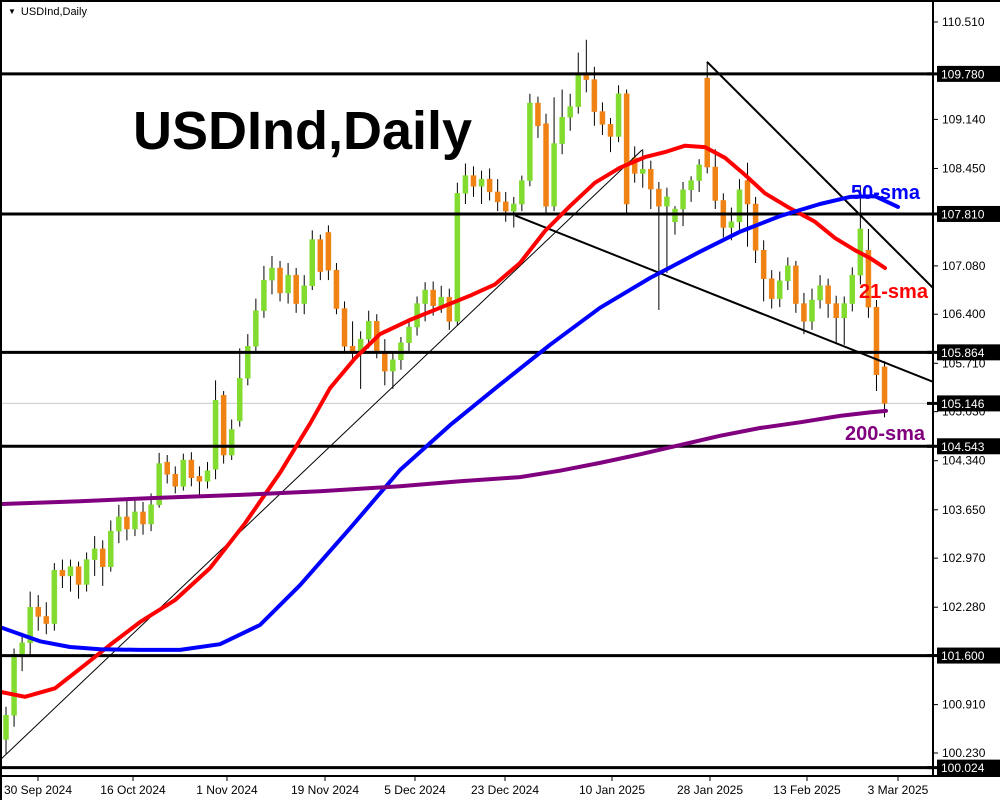 This screenshot has height=800, width=1000. I want to click on price-tick-label: 106.400, so click(964, 314).